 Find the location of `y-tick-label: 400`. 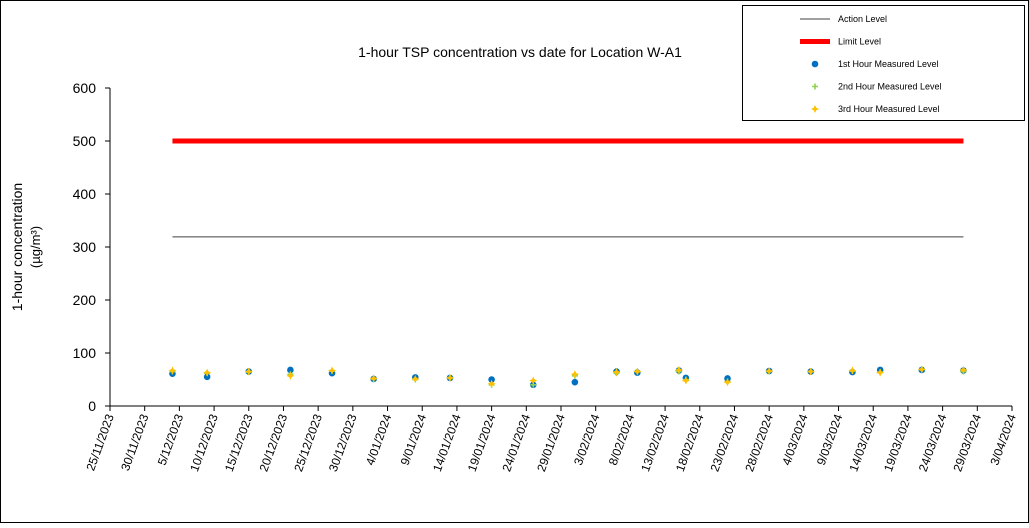

y-tick-label: 400 is located at coordinates (85, 194).